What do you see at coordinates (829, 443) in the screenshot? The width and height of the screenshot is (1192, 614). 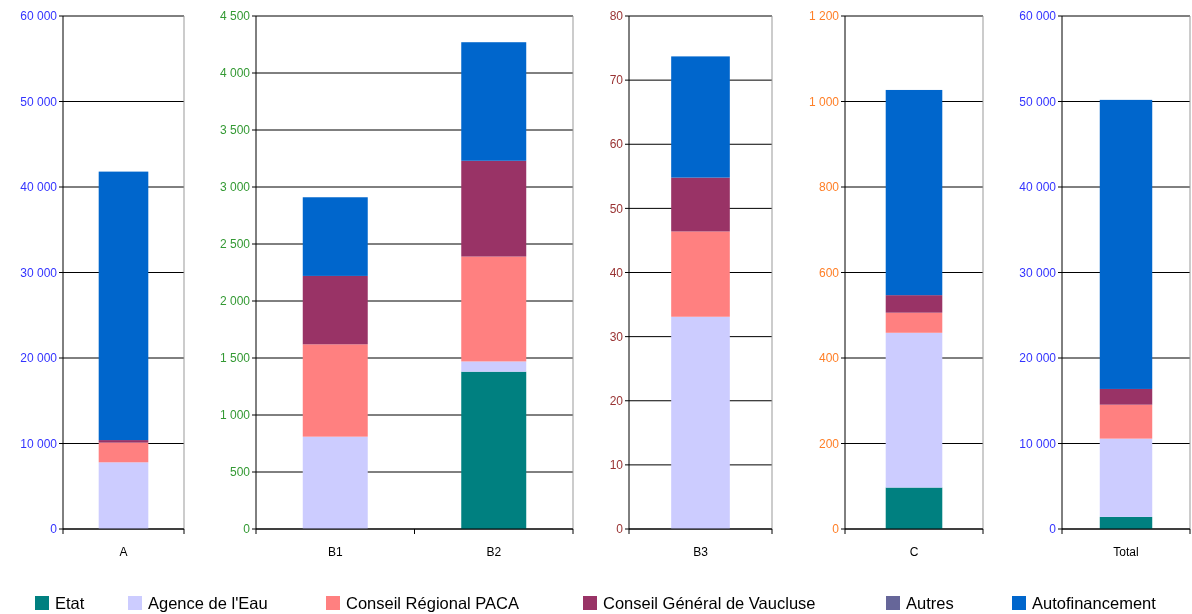 I see `y-tick-label: 200` at bounding box center [829, 443].